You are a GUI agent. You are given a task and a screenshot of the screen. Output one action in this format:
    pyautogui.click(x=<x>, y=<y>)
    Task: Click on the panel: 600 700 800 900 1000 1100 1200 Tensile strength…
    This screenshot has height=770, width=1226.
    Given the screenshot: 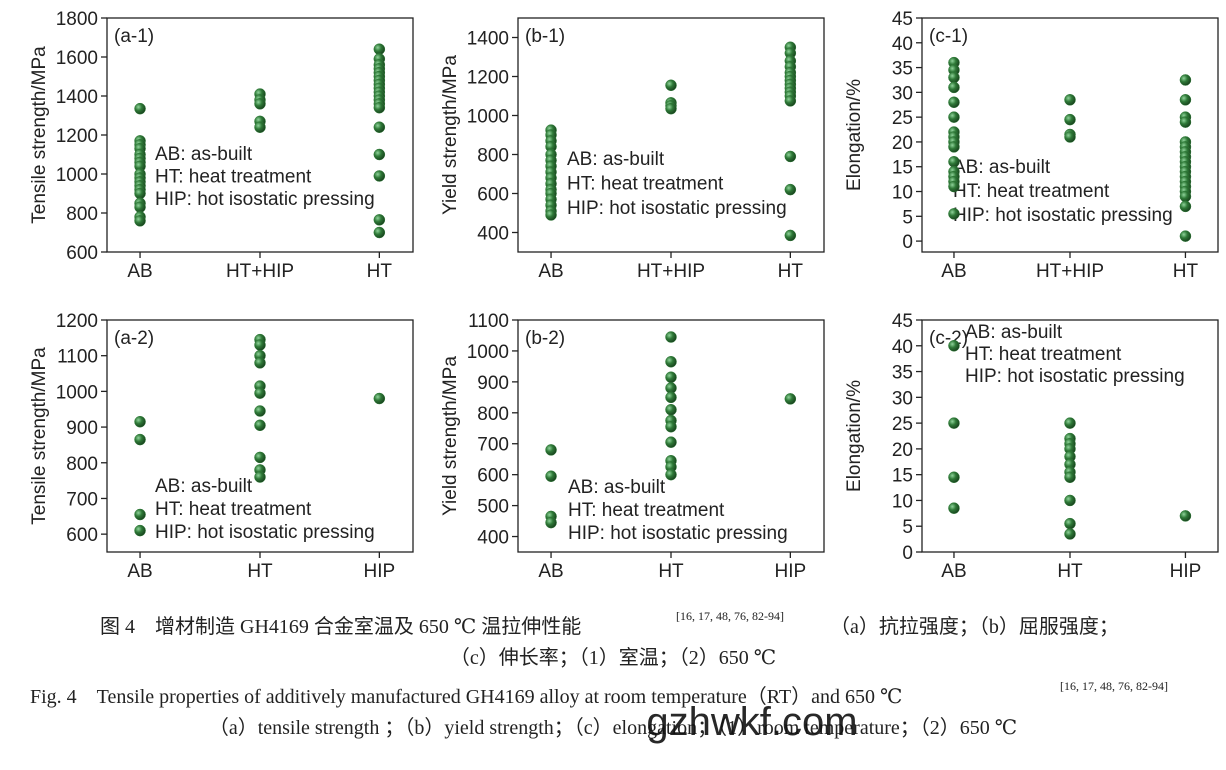 What is the action you would take?
    pyautogui.click(x=221, y=446)
    